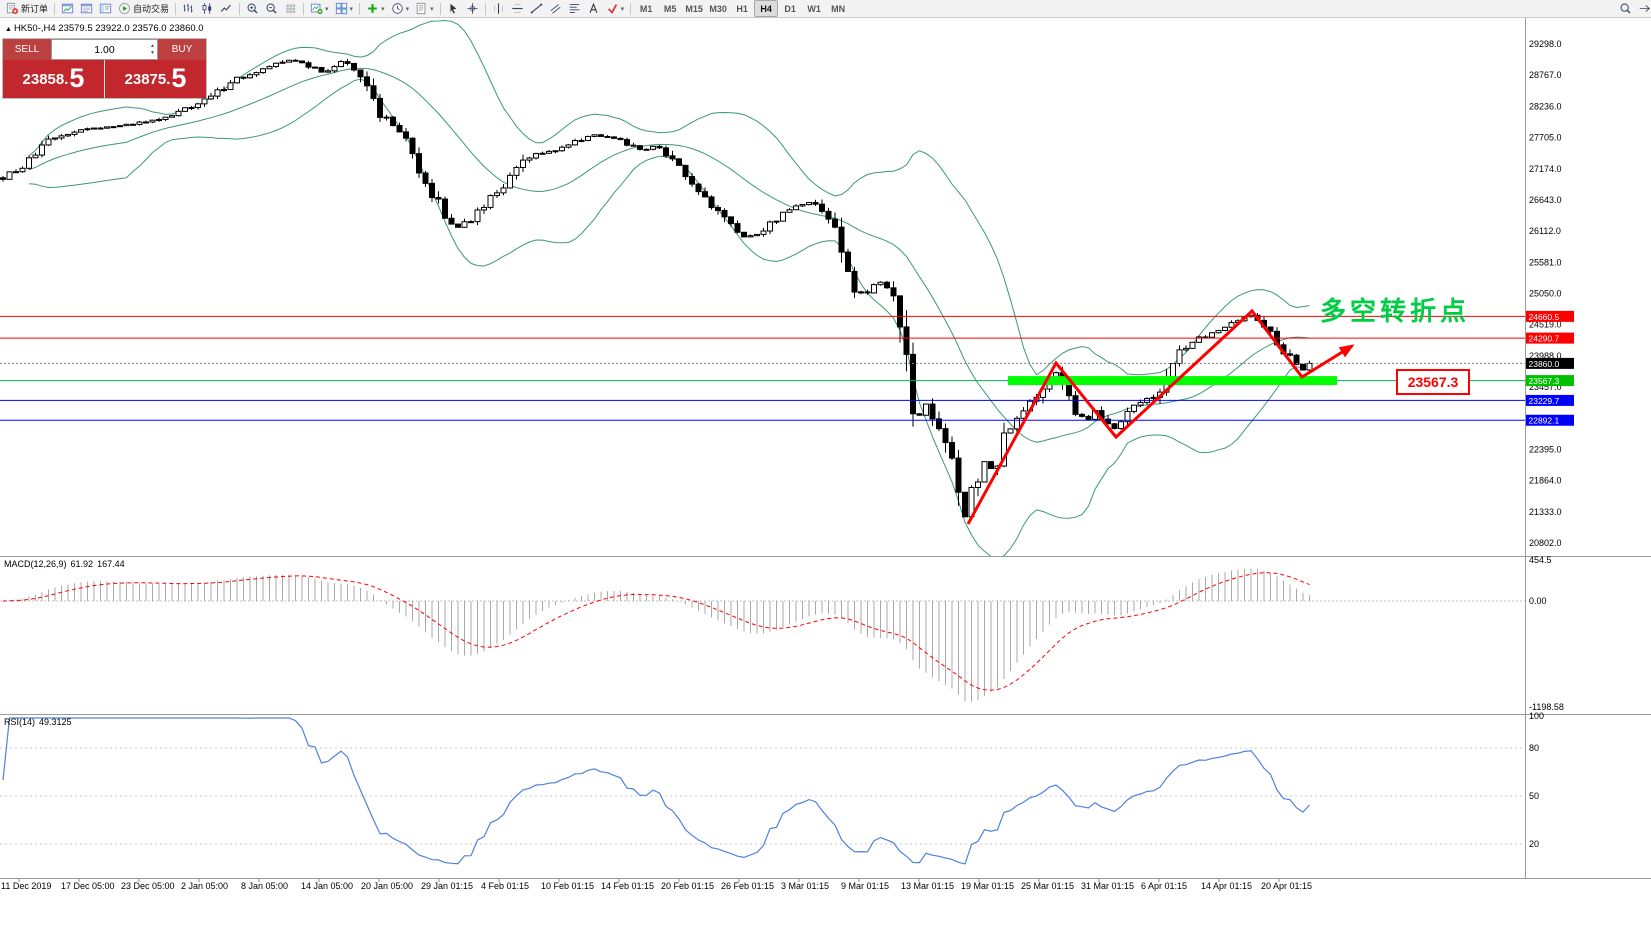 The width and height of the screenshot is (1651, 941). I want to click on support-price-callout: 23567.3, so click(1433, 382).